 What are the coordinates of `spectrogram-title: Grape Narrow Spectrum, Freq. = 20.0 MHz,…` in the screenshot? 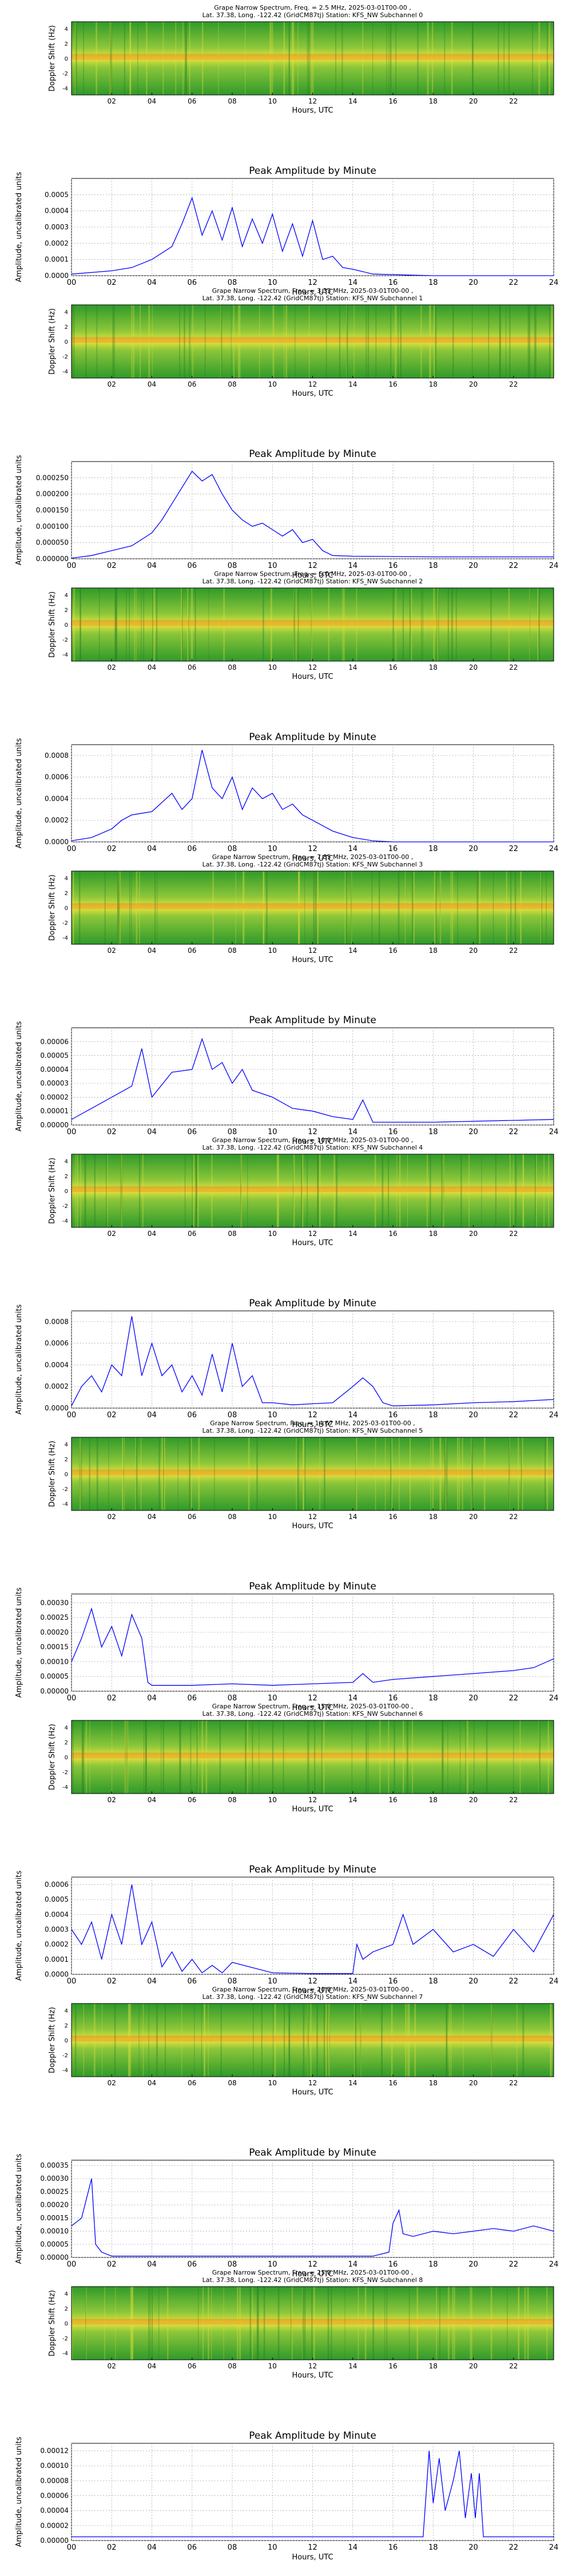 It's located at (313, 1989).